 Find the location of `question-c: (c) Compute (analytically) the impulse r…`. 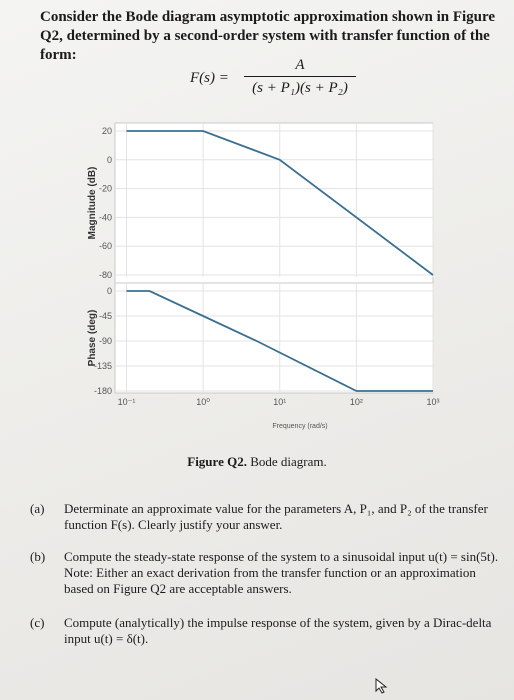

question-c: (c) Compute (analytically) the impulse r… is located at coordinates (265, 631).